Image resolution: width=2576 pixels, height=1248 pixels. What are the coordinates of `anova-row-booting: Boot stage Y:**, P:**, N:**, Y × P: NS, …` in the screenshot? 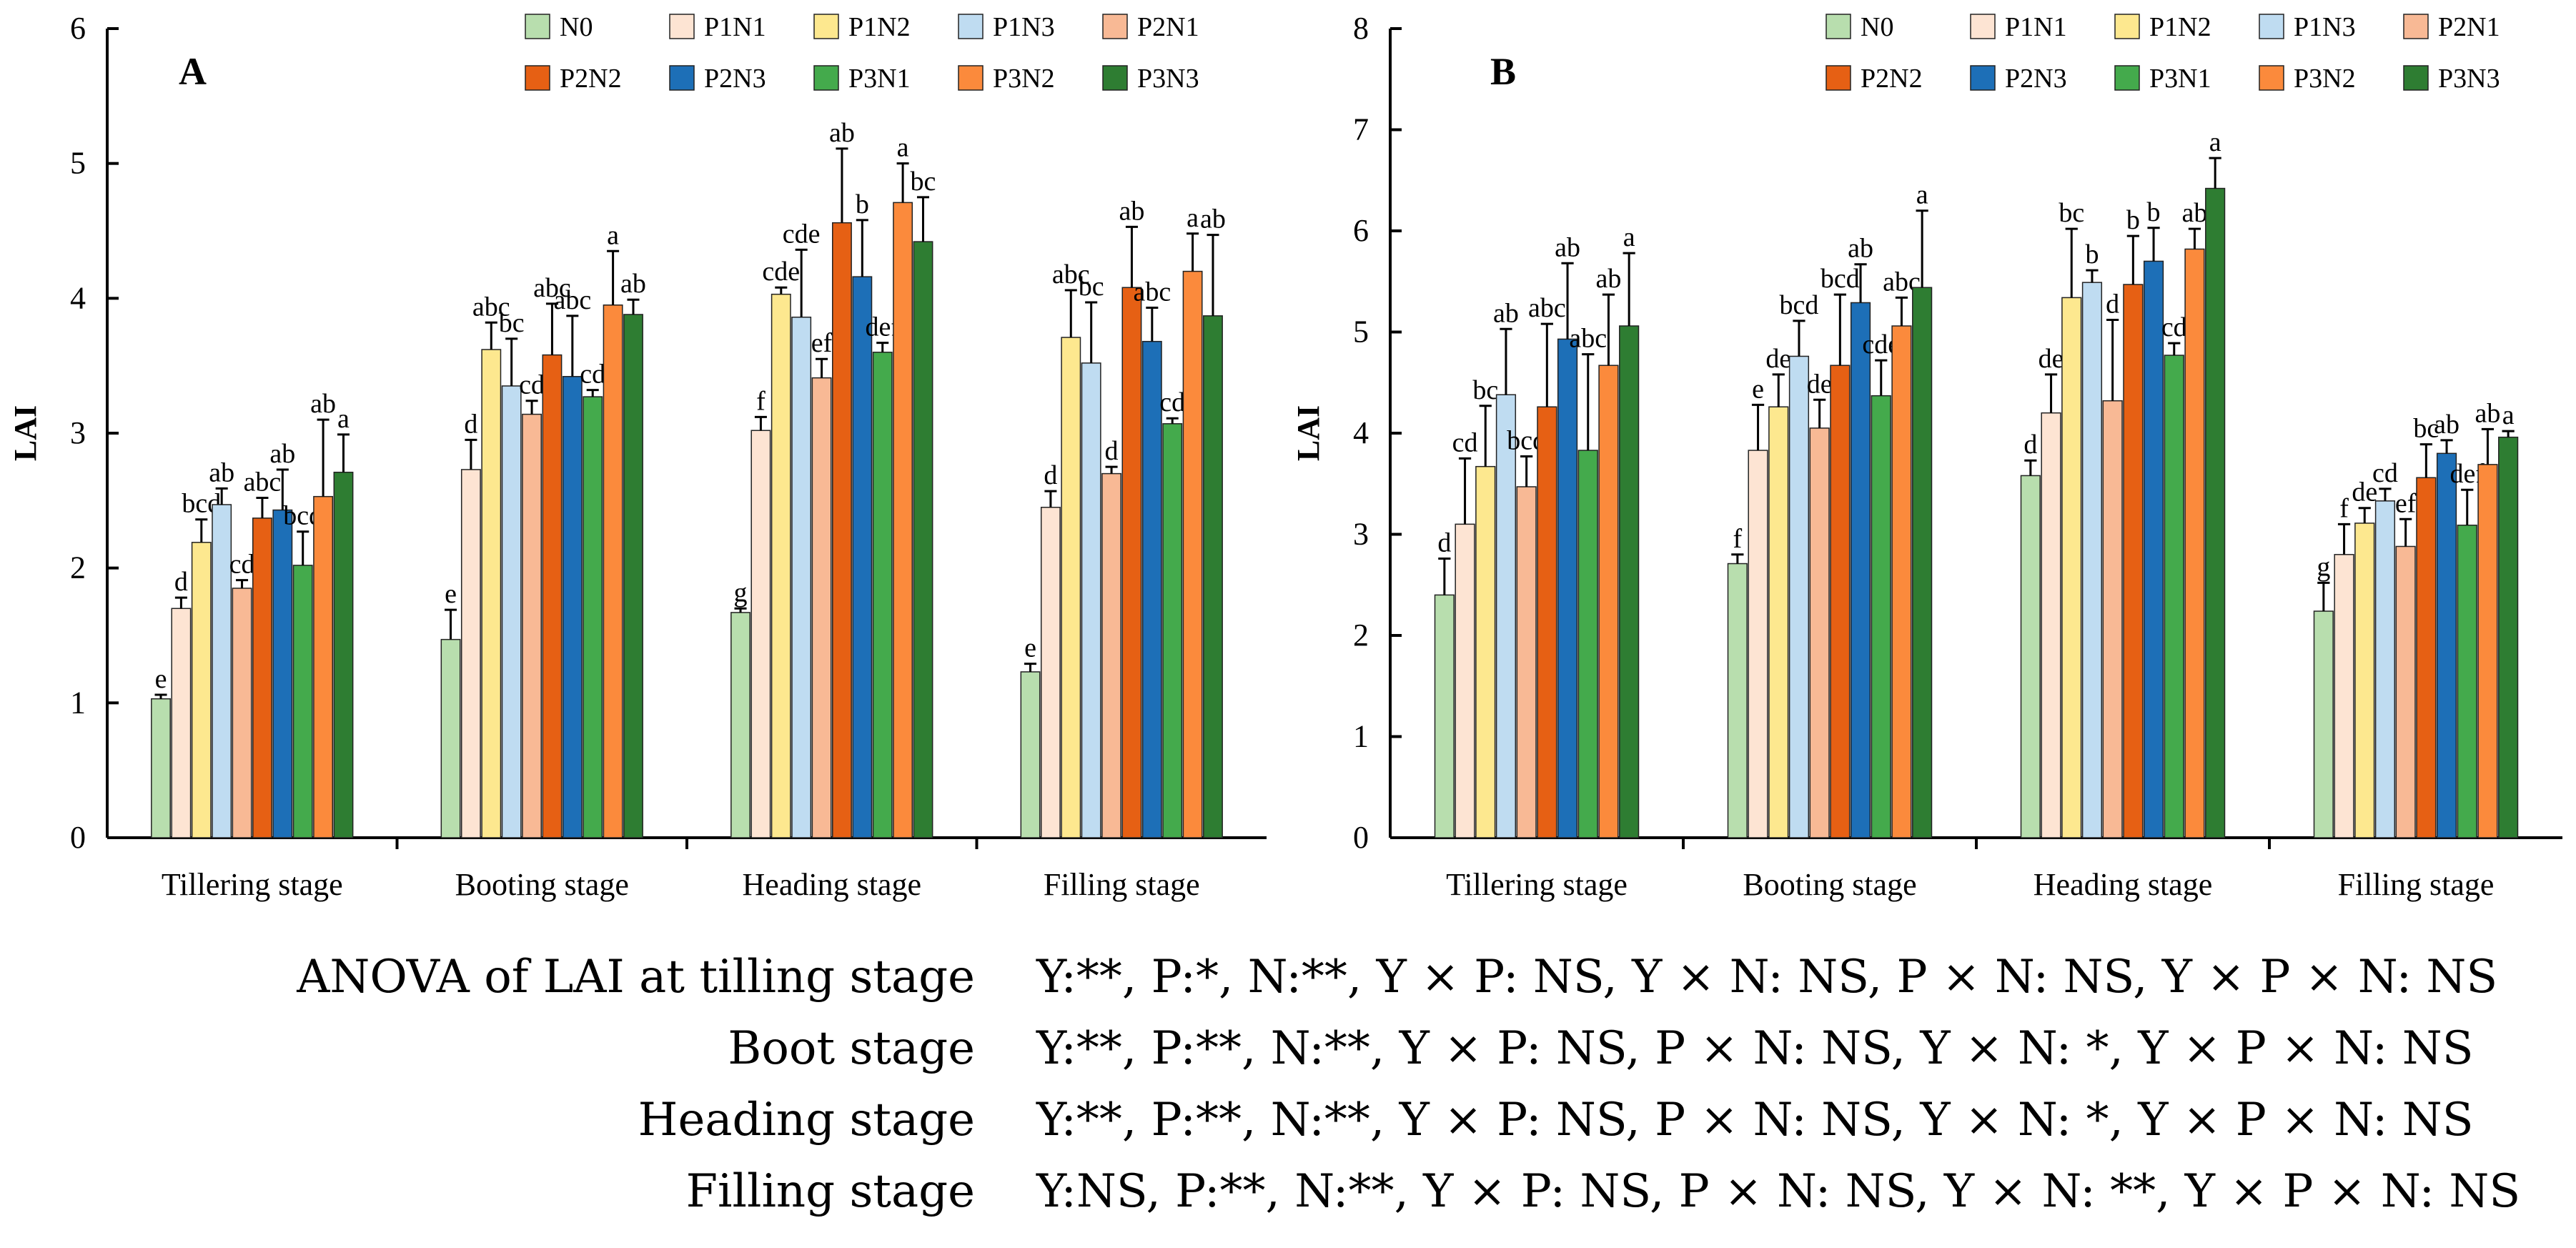 It's located at (1288, 1056).